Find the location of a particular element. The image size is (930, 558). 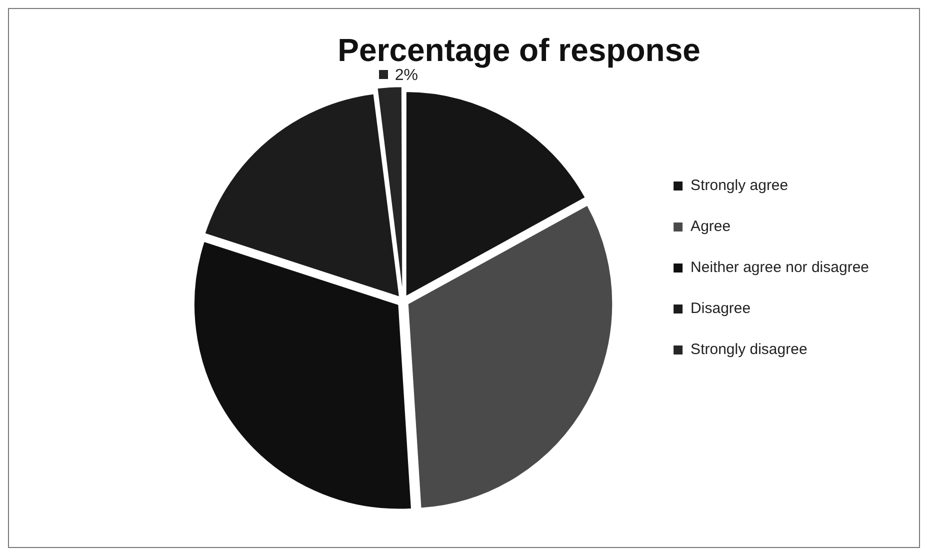

legend-label: Agree is located at coordinates (710, 227).